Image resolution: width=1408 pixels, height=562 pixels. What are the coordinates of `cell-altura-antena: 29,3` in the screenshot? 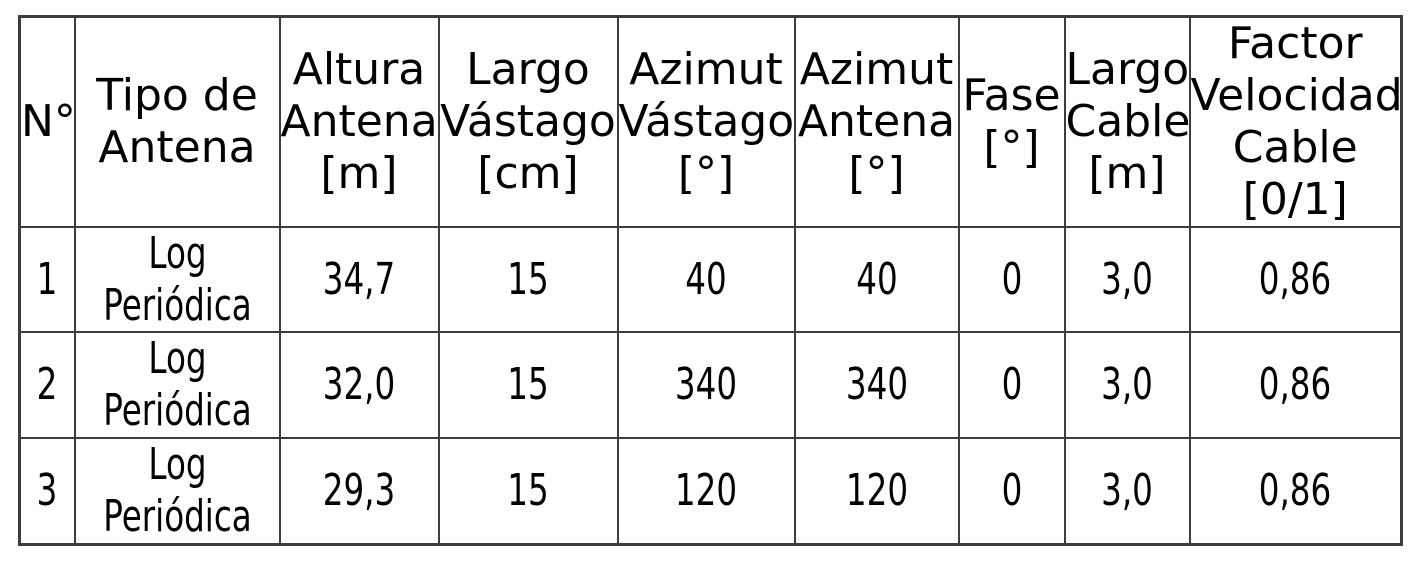 It's located at (359, 491).